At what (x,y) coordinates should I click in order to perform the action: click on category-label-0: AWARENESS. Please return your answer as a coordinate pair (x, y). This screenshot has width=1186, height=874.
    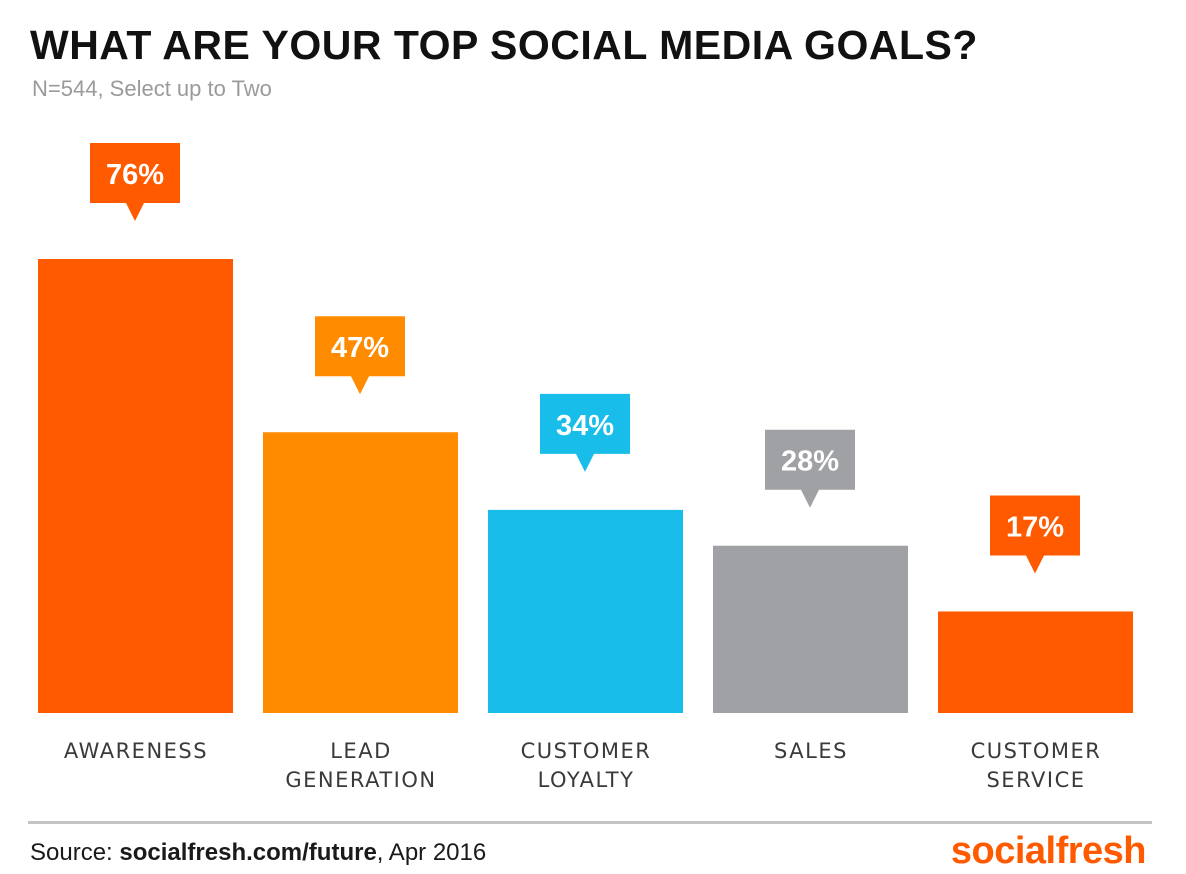
    Looking at the image, I should click on (136, 751).